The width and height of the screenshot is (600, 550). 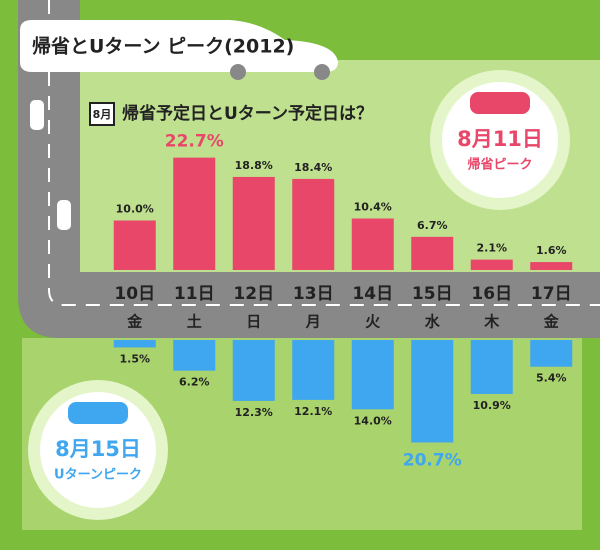 What do you see at coordinates (313, 411) in the screenshot?
I see `value-label: 12.1%` at bounding box center [313, 411].